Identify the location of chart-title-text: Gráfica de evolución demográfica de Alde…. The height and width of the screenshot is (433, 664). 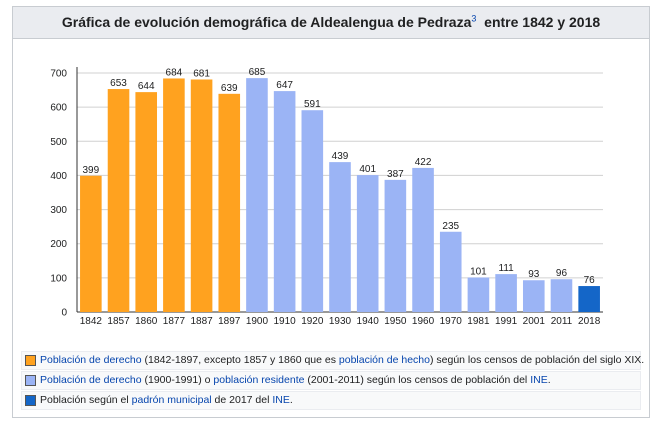
(266, 22).